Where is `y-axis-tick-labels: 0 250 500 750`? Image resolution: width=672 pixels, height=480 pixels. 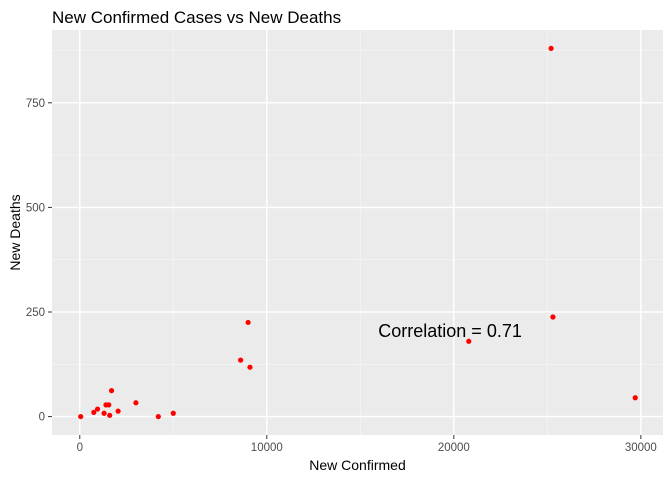 y-axis-tick-labels: 0 250 500 750 is located at coordinates (35, 261).